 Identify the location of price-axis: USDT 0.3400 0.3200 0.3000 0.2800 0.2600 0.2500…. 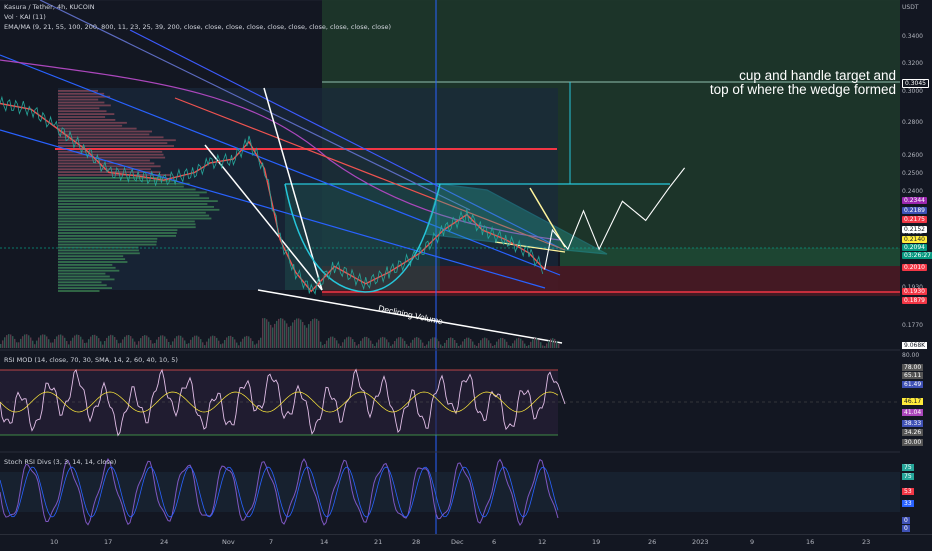
(916, 267).